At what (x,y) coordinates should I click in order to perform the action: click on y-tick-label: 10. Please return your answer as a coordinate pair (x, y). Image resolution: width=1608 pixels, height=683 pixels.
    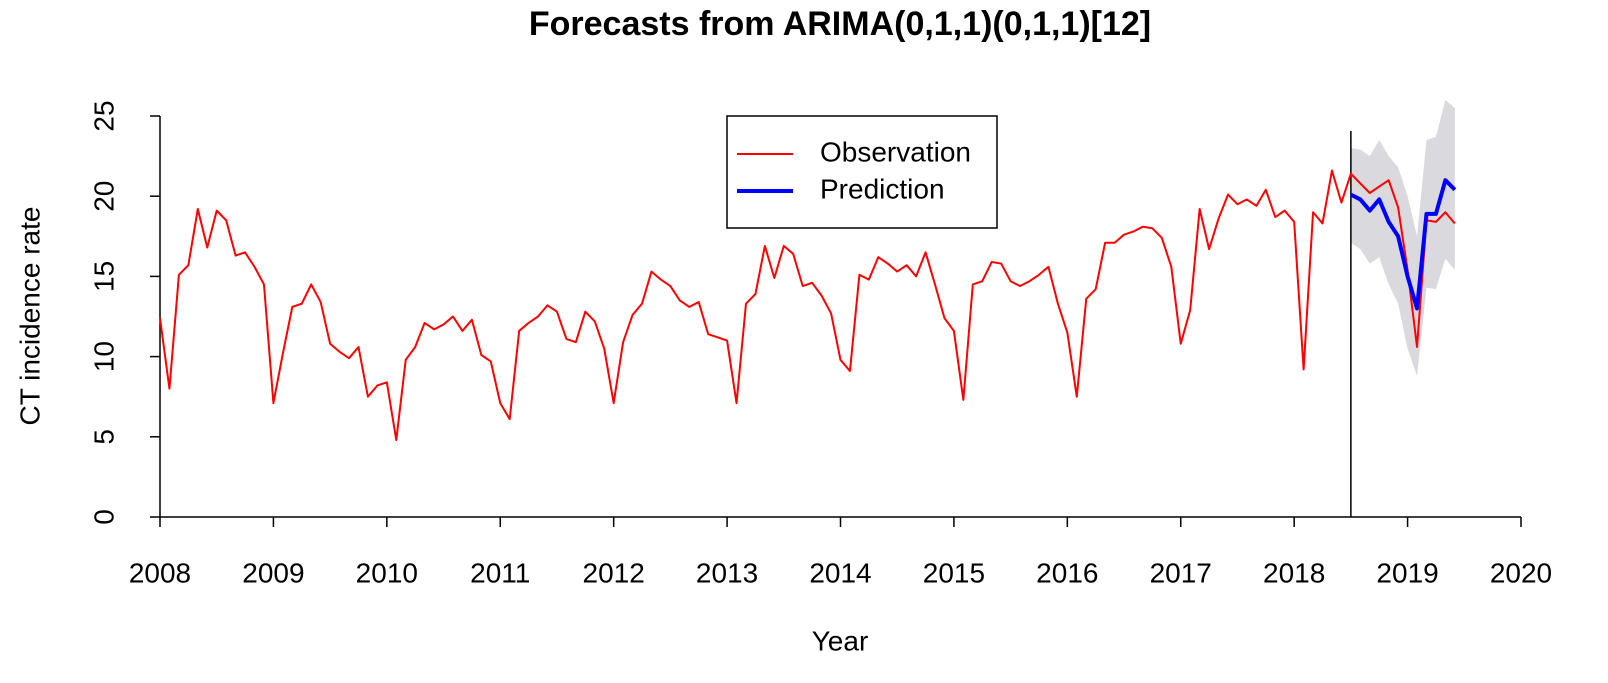
    Looking at the image, I should click on (103, 356).